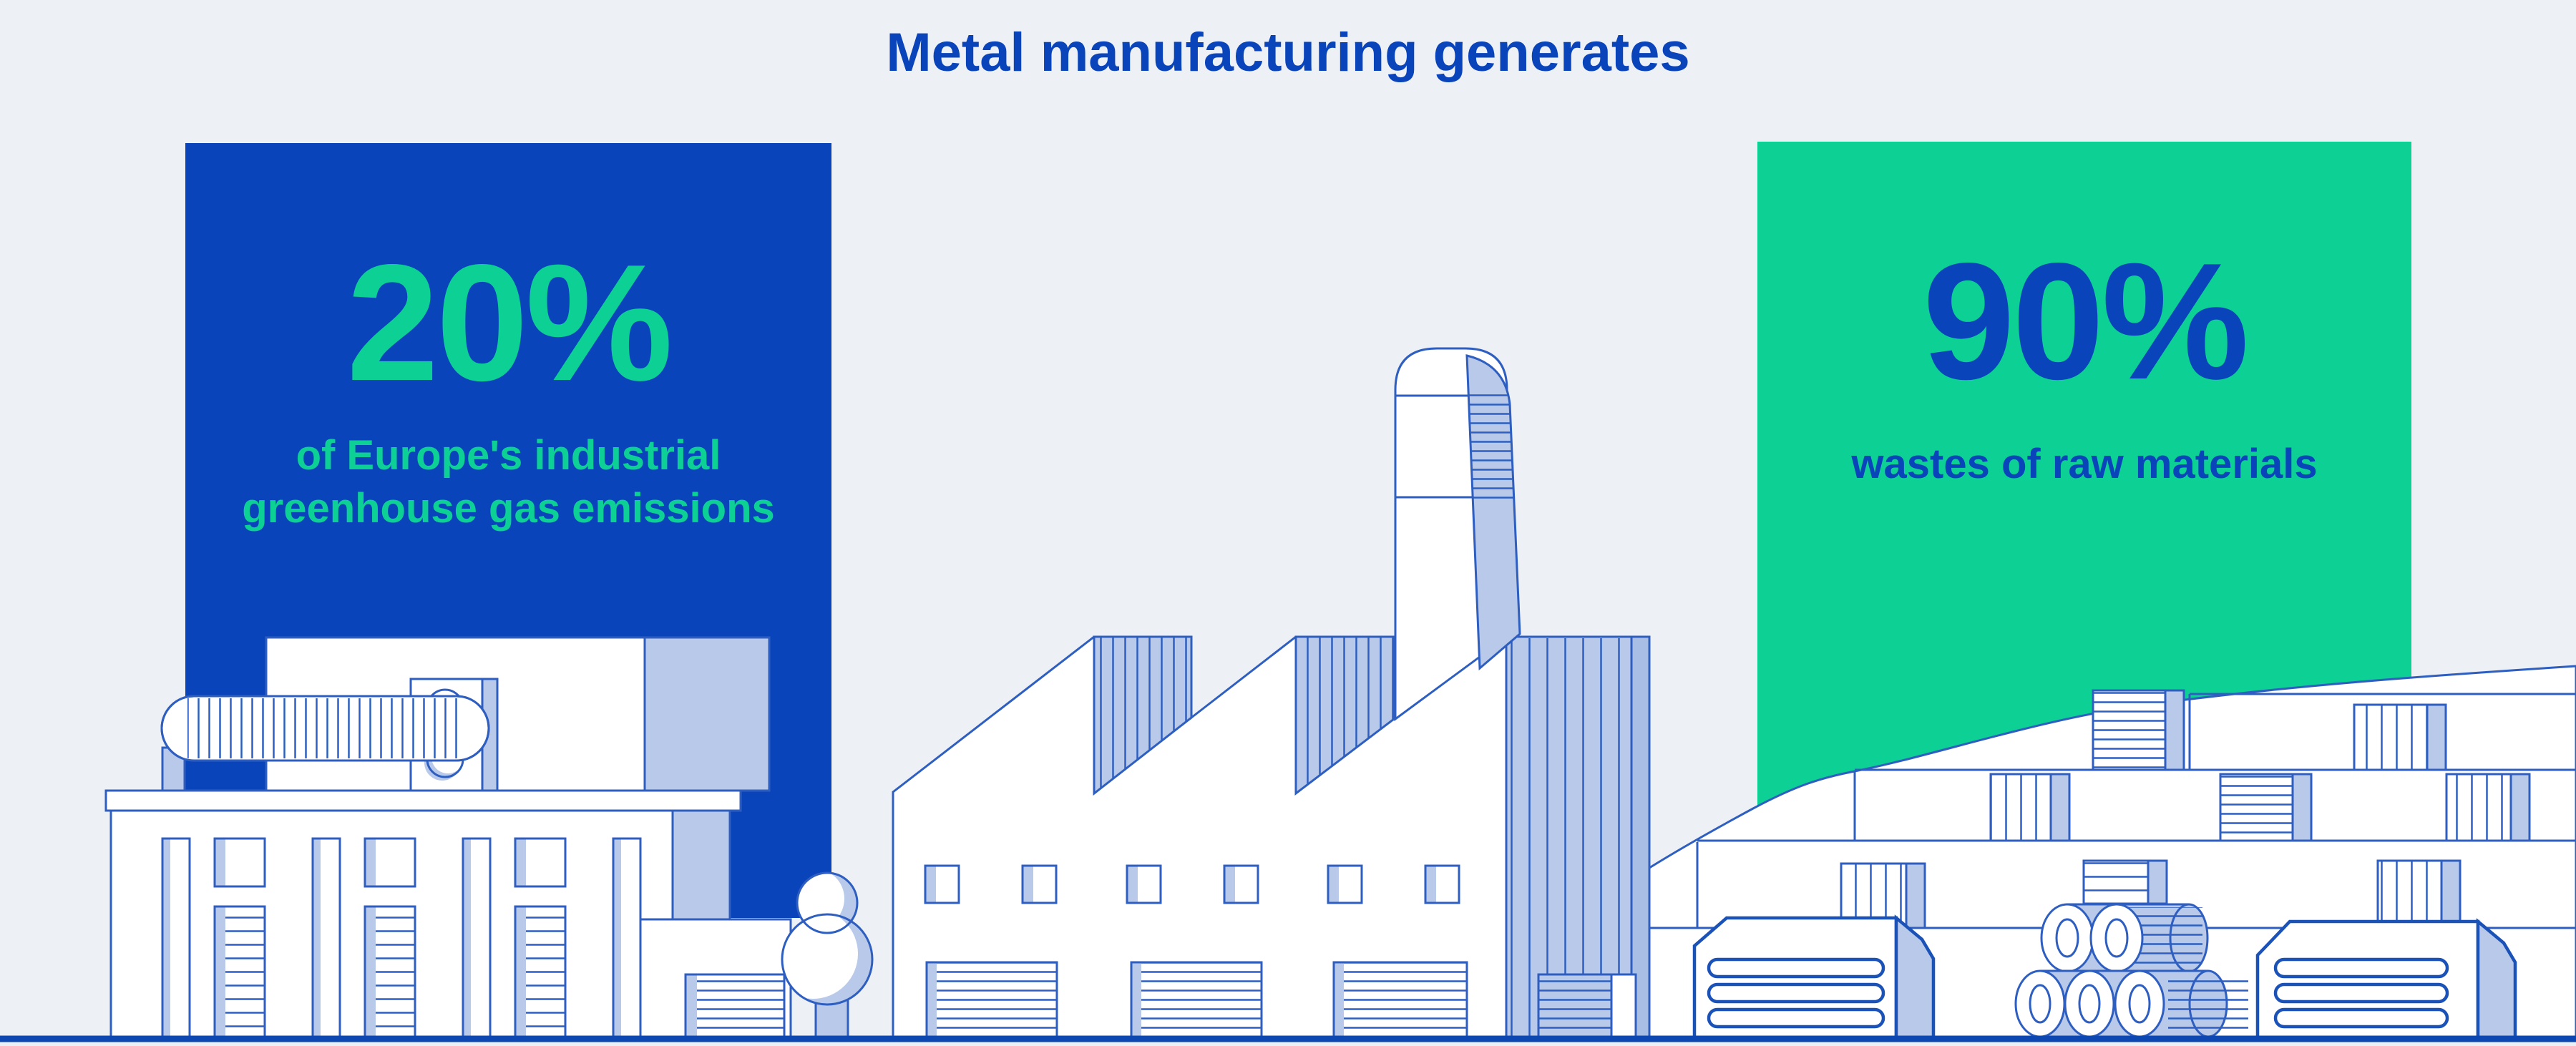 The height and width of the screenshot is (1046, 2576). I want to click on annex-garage, so click(715, 979).